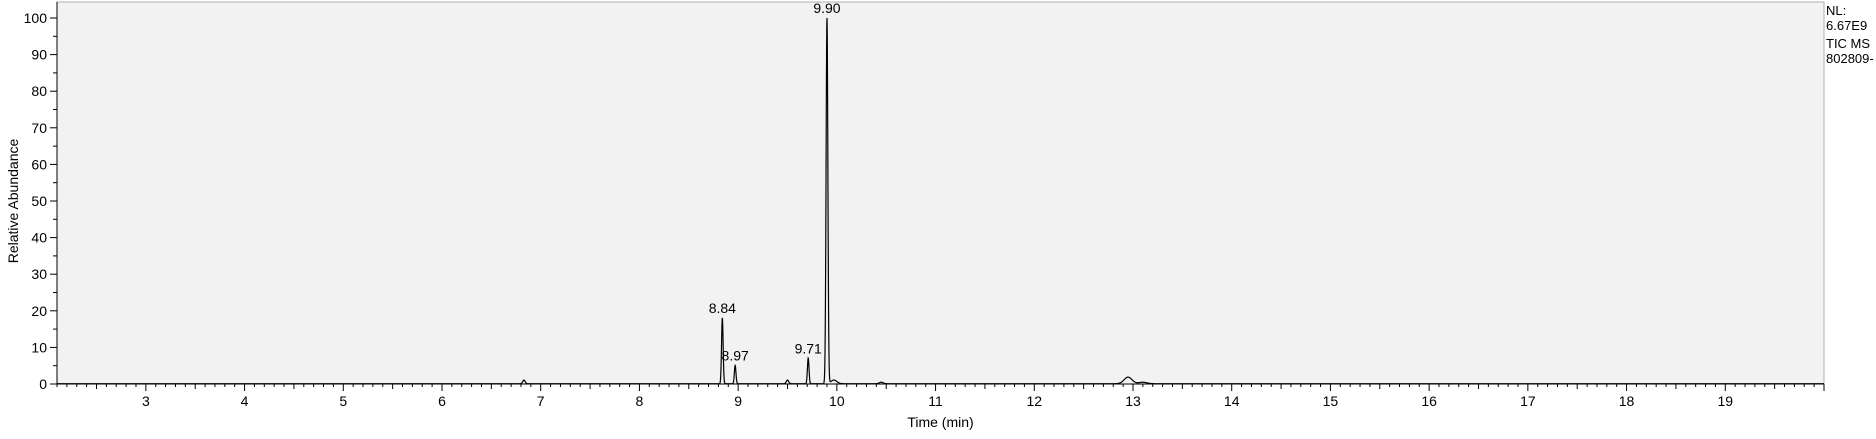 The width and height of the screenshot is (1876, 439). I want to click on x-tick-label: 8, so click(640, 401).